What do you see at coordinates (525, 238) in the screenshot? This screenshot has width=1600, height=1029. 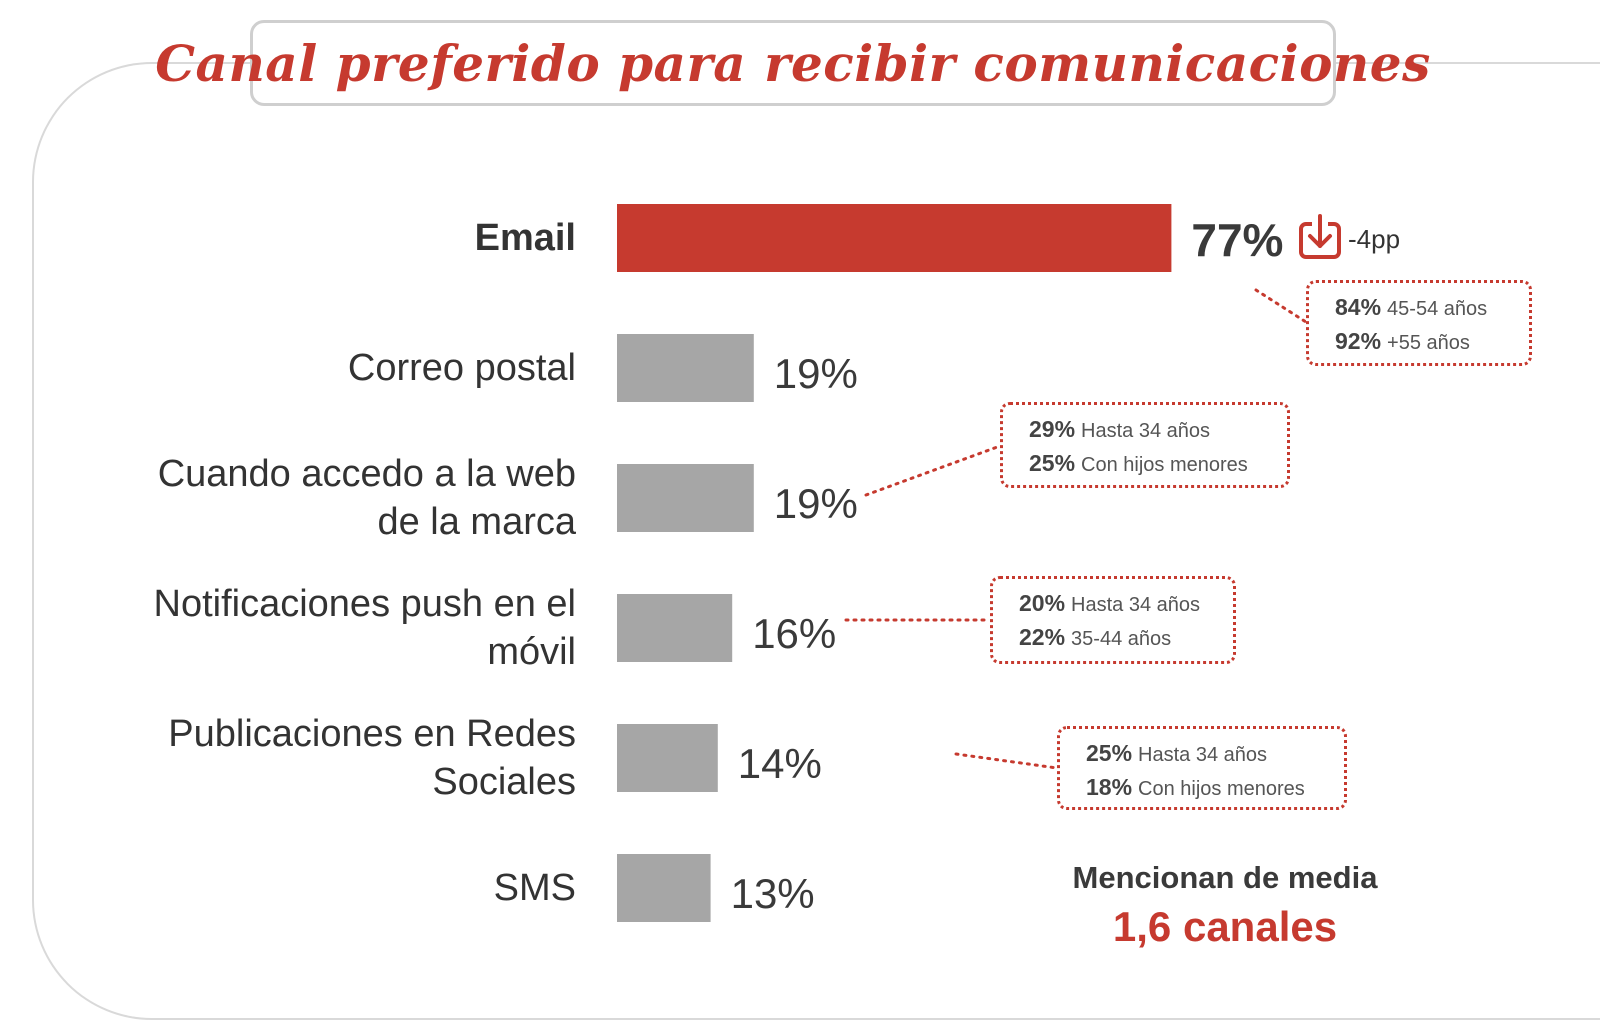 I see `category-label-0: Email` at bounding box center [525, 238].